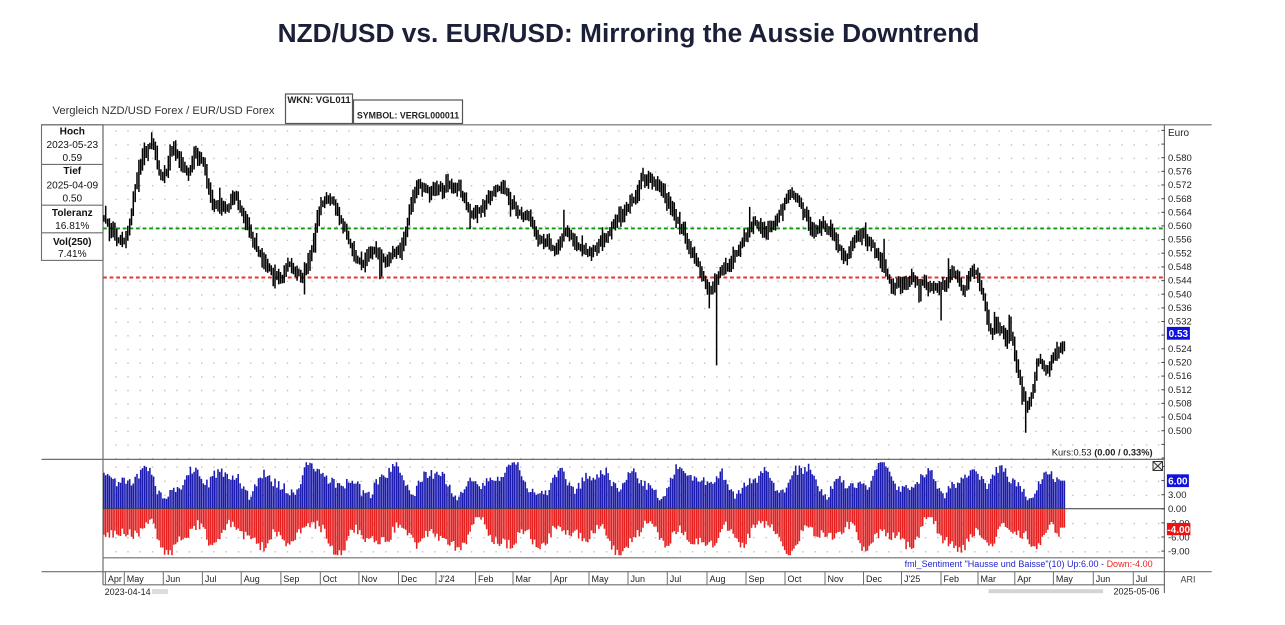 This screenshot has width=1285, height=625. I want to click on svg-text: Vol(250), so click(72, 242).